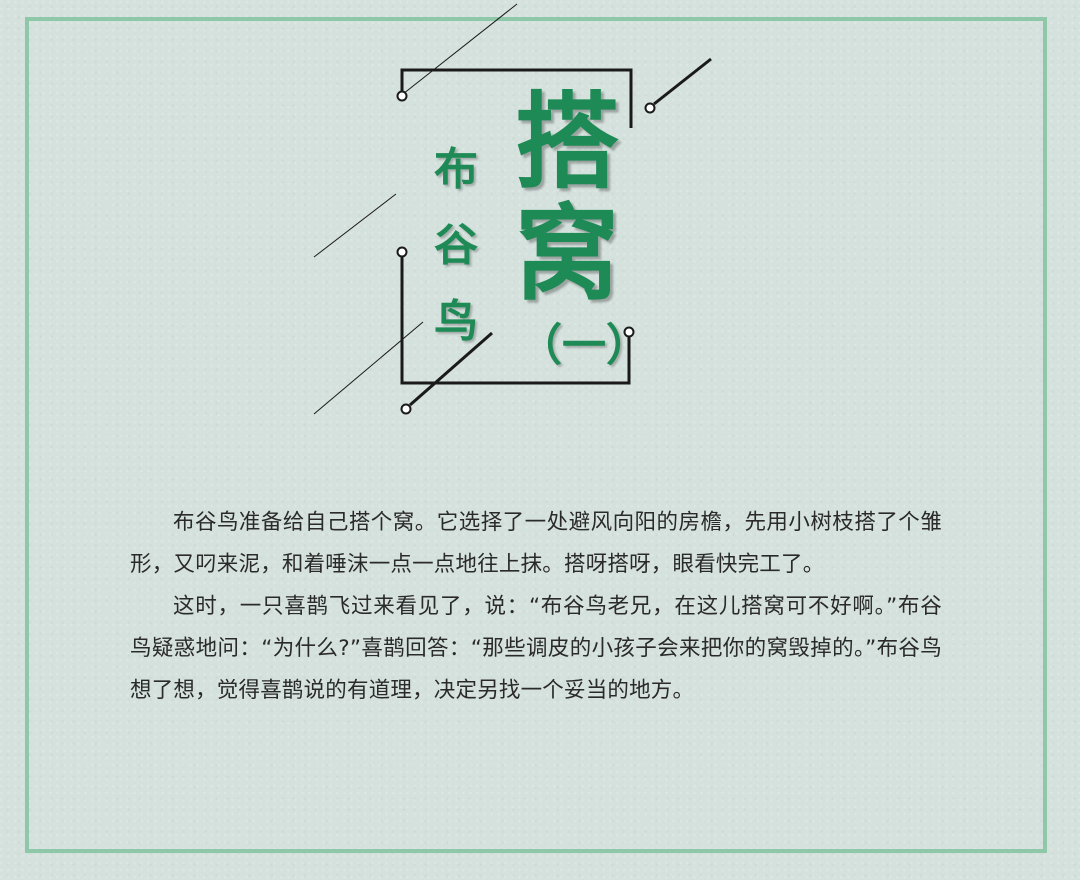  What do you see at coordinates (515, 320) in the screenshot?
I see `bottom-bracket` at bounding box center [515, 320].